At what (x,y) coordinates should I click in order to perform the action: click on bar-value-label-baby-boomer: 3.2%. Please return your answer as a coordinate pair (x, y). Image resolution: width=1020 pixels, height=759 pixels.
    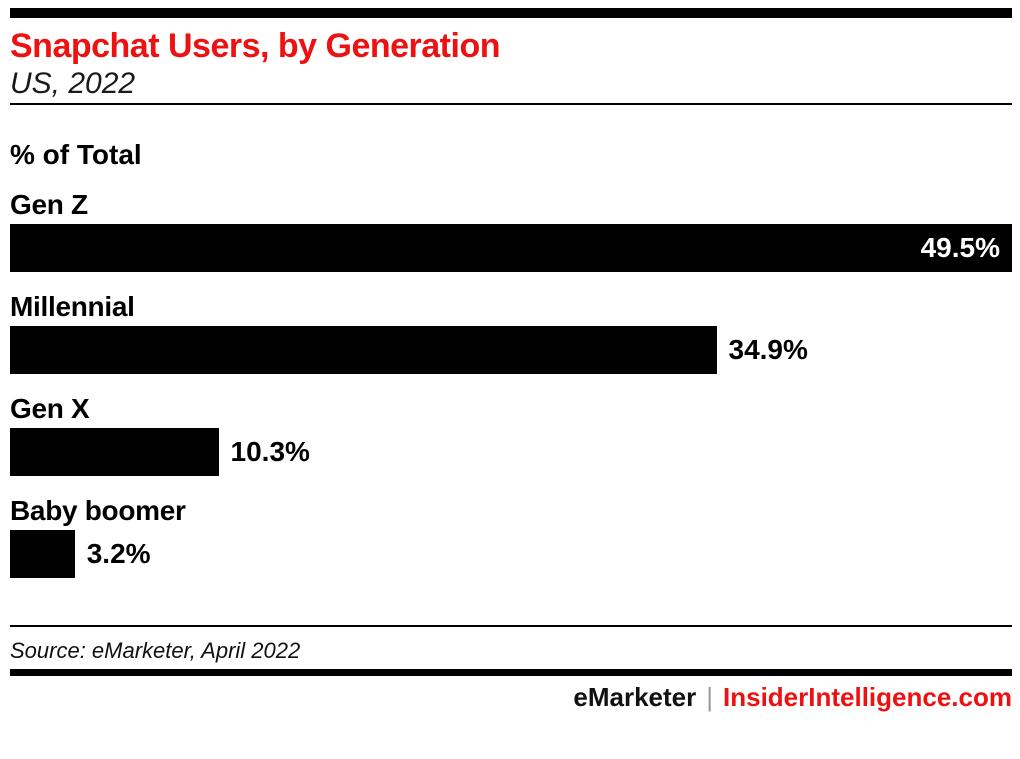
    Looking at the image, I should click on (118, 553).